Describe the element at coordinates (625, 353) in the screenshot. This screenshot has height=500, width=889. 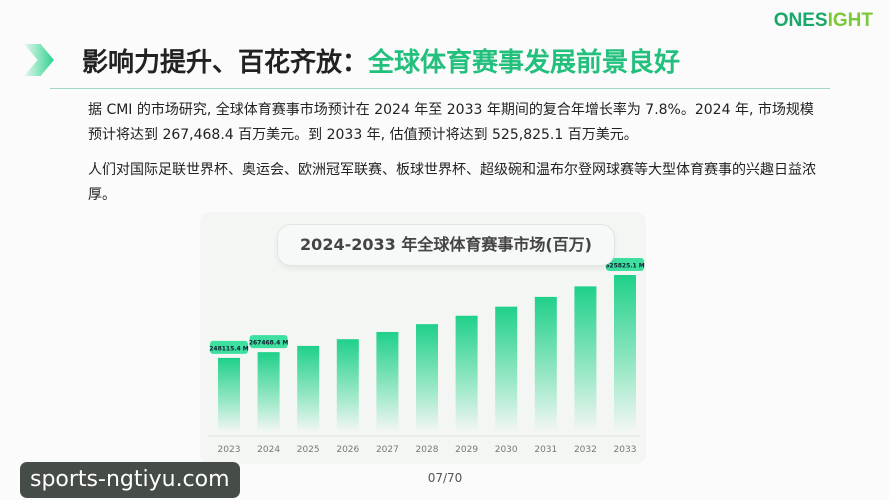
I see `bar-2033` at that location.